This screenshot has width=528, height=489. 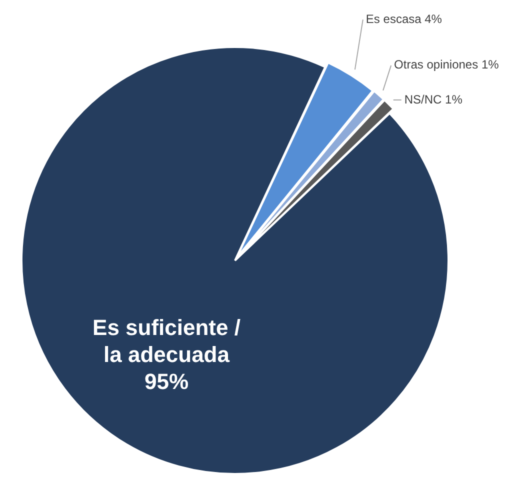 I want to click on slice-label: NS/NC 1%, so click(x=433, y=99).